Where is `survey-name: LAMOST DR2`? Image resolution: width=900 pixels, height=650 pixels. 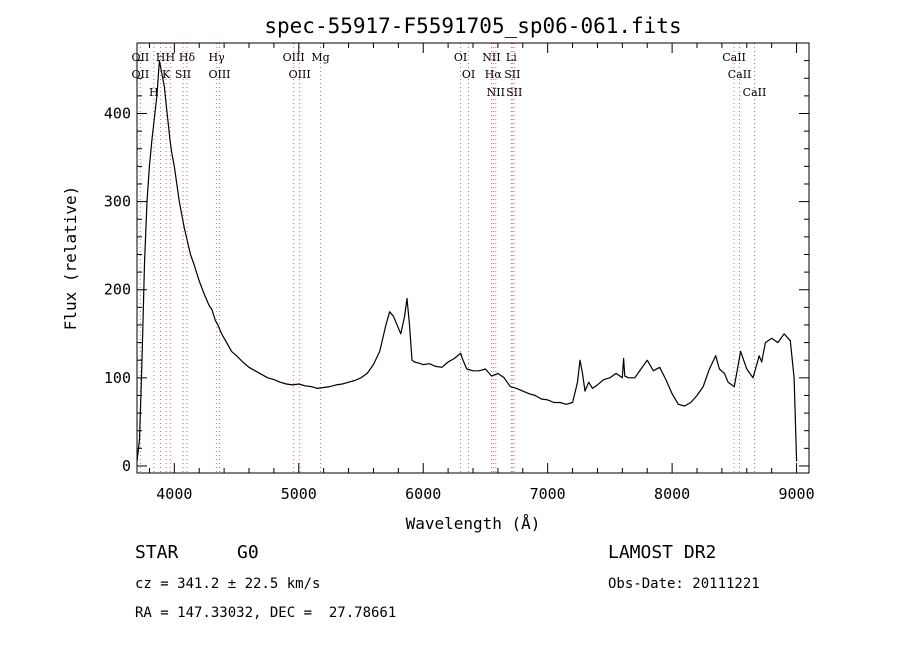 survey-name: LAMOST DR2 is located at coordinates (662, 552).